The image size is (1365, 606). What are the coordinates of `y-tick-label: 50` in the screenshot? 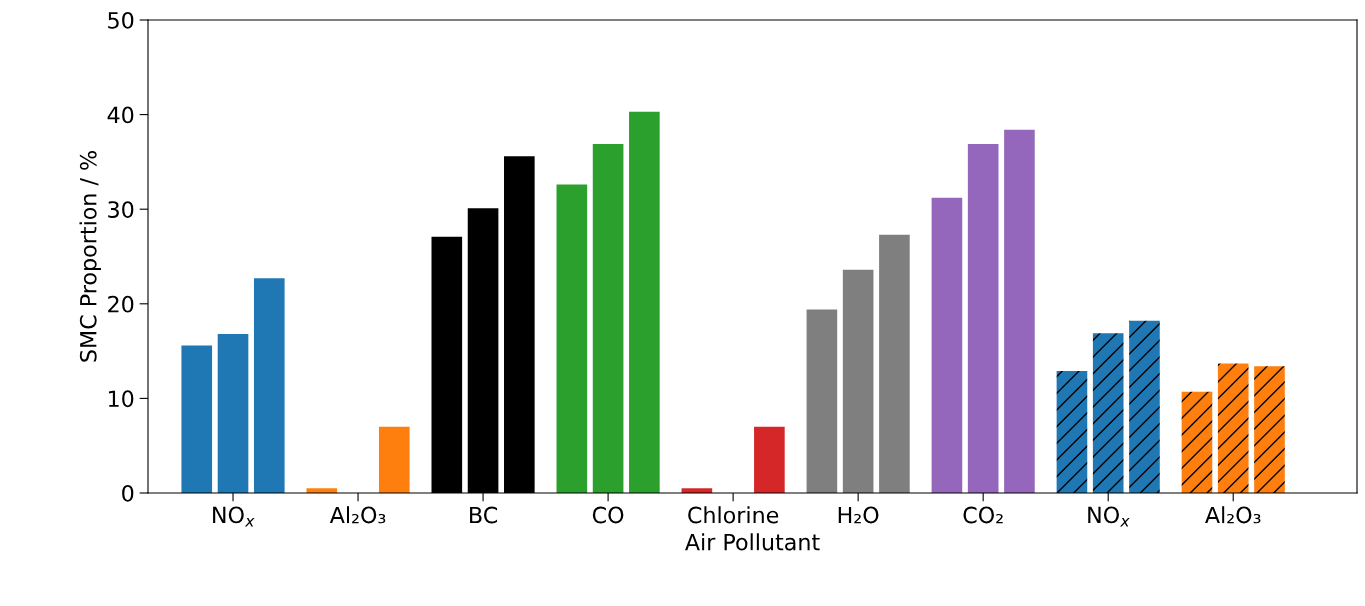 It's located at (121, 20).